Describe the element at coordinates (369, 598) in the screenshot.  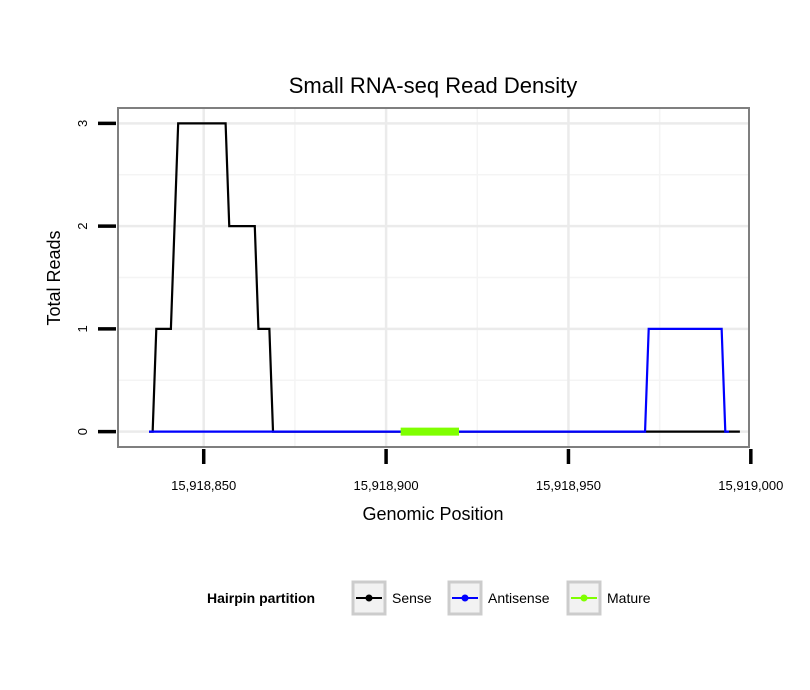
I see `legend-dot-sense` at that location.